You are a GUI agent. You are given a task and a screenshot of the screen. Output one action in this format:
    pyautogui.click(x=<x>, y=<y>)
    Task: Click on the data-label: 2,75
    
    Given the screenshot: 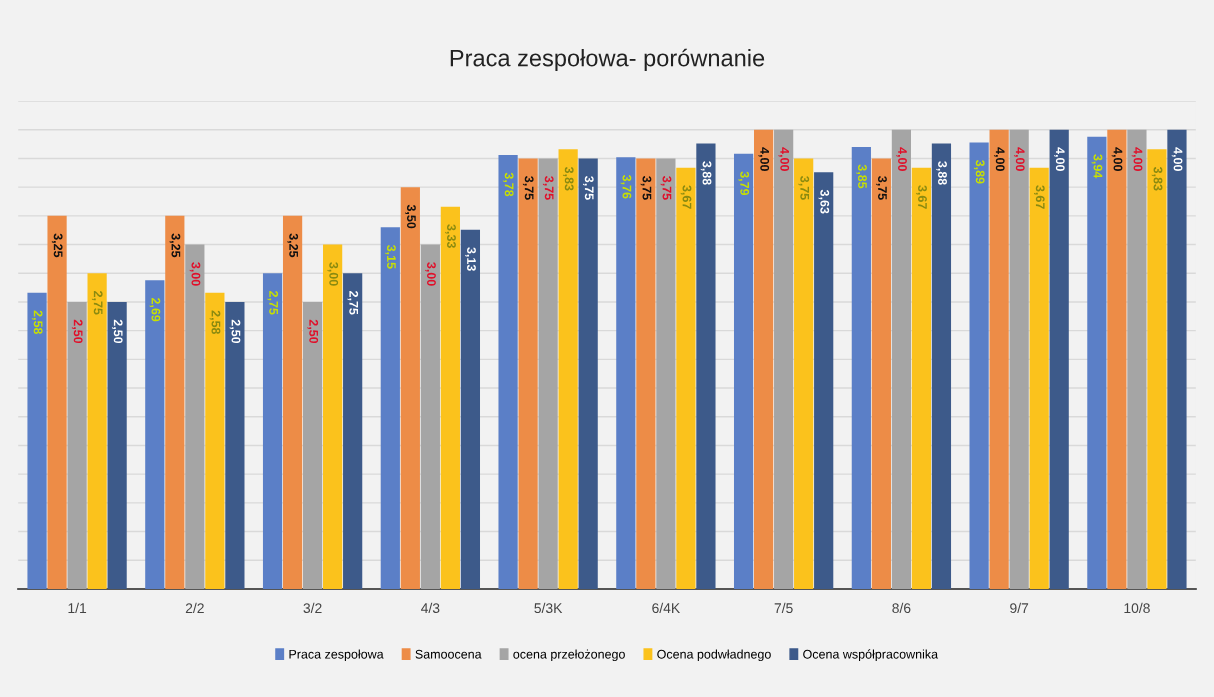 What is the action you would take?
    pyautogui.click(x=97, y=303)
    